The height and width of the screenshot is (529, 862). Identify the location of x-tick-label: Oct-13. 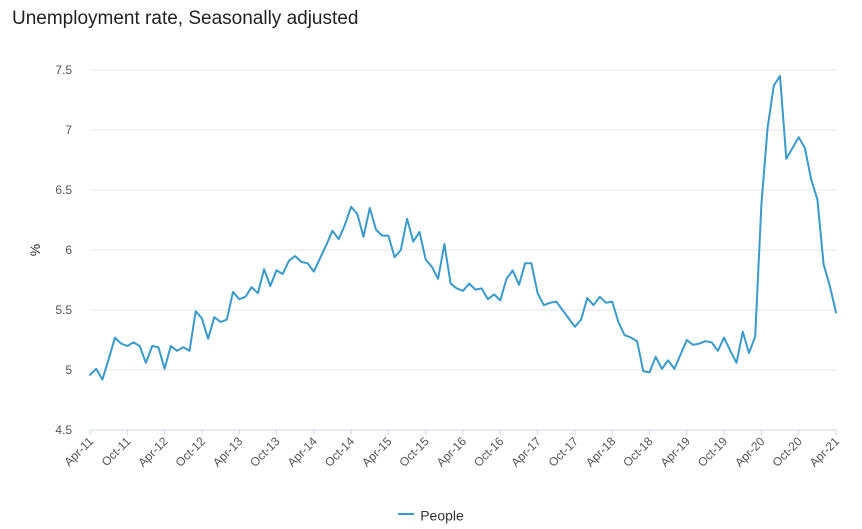
(265, 452).